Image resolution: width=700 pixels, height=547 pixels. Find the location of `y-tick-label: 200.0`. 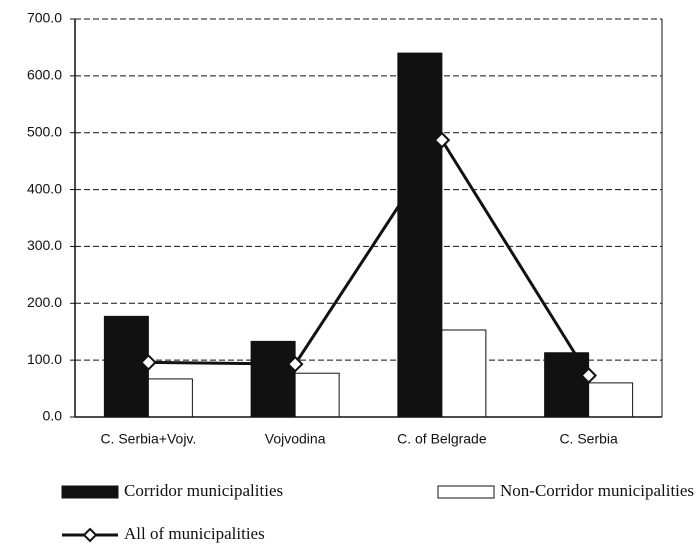

y-tick-label: 200.0 is located at coordinates (44, 302).